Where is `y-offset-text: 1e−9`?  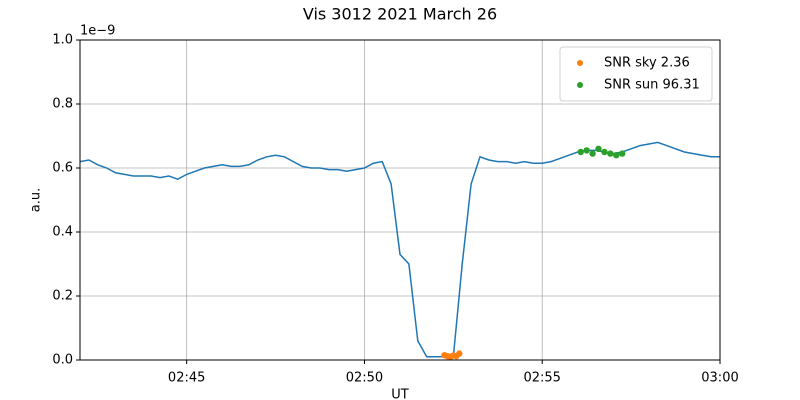
y-offset-text: 1e−9 is located at coordinates (97, 31).